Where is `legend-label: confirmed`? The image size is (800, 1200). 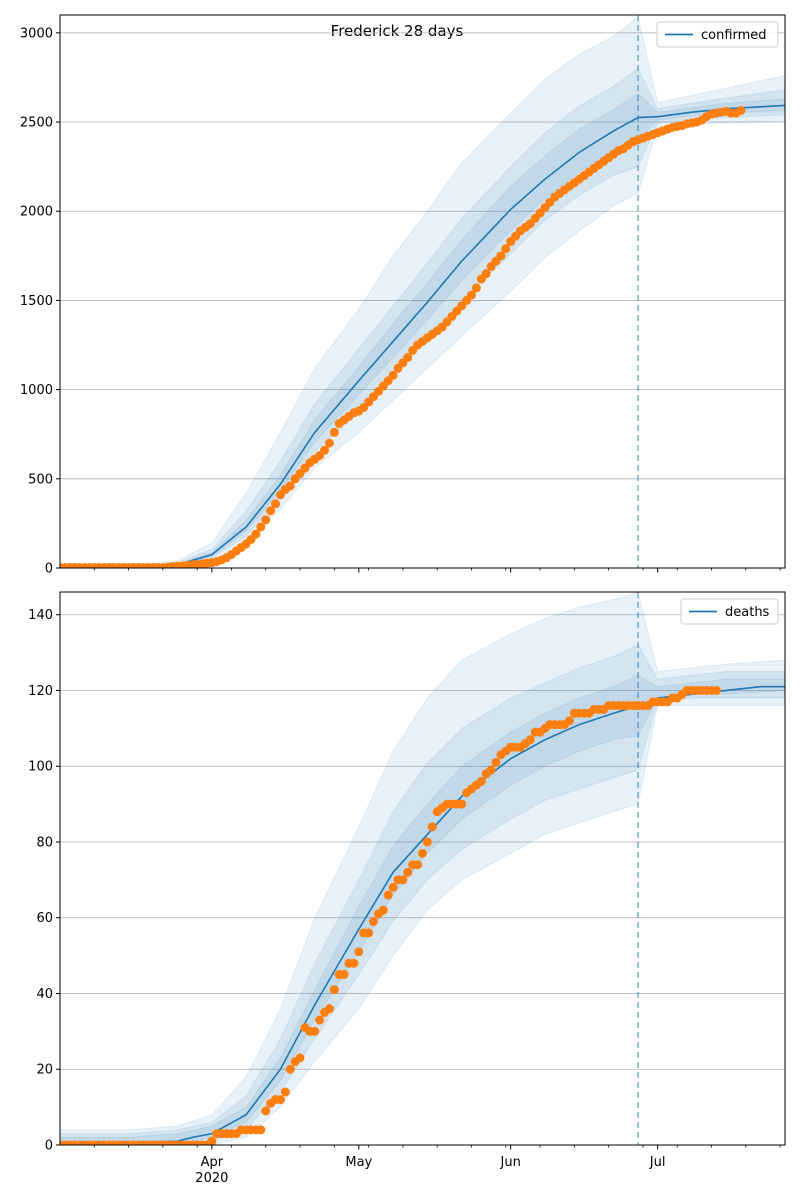
legend-label: confirmed is located at coordinates (734, 35).